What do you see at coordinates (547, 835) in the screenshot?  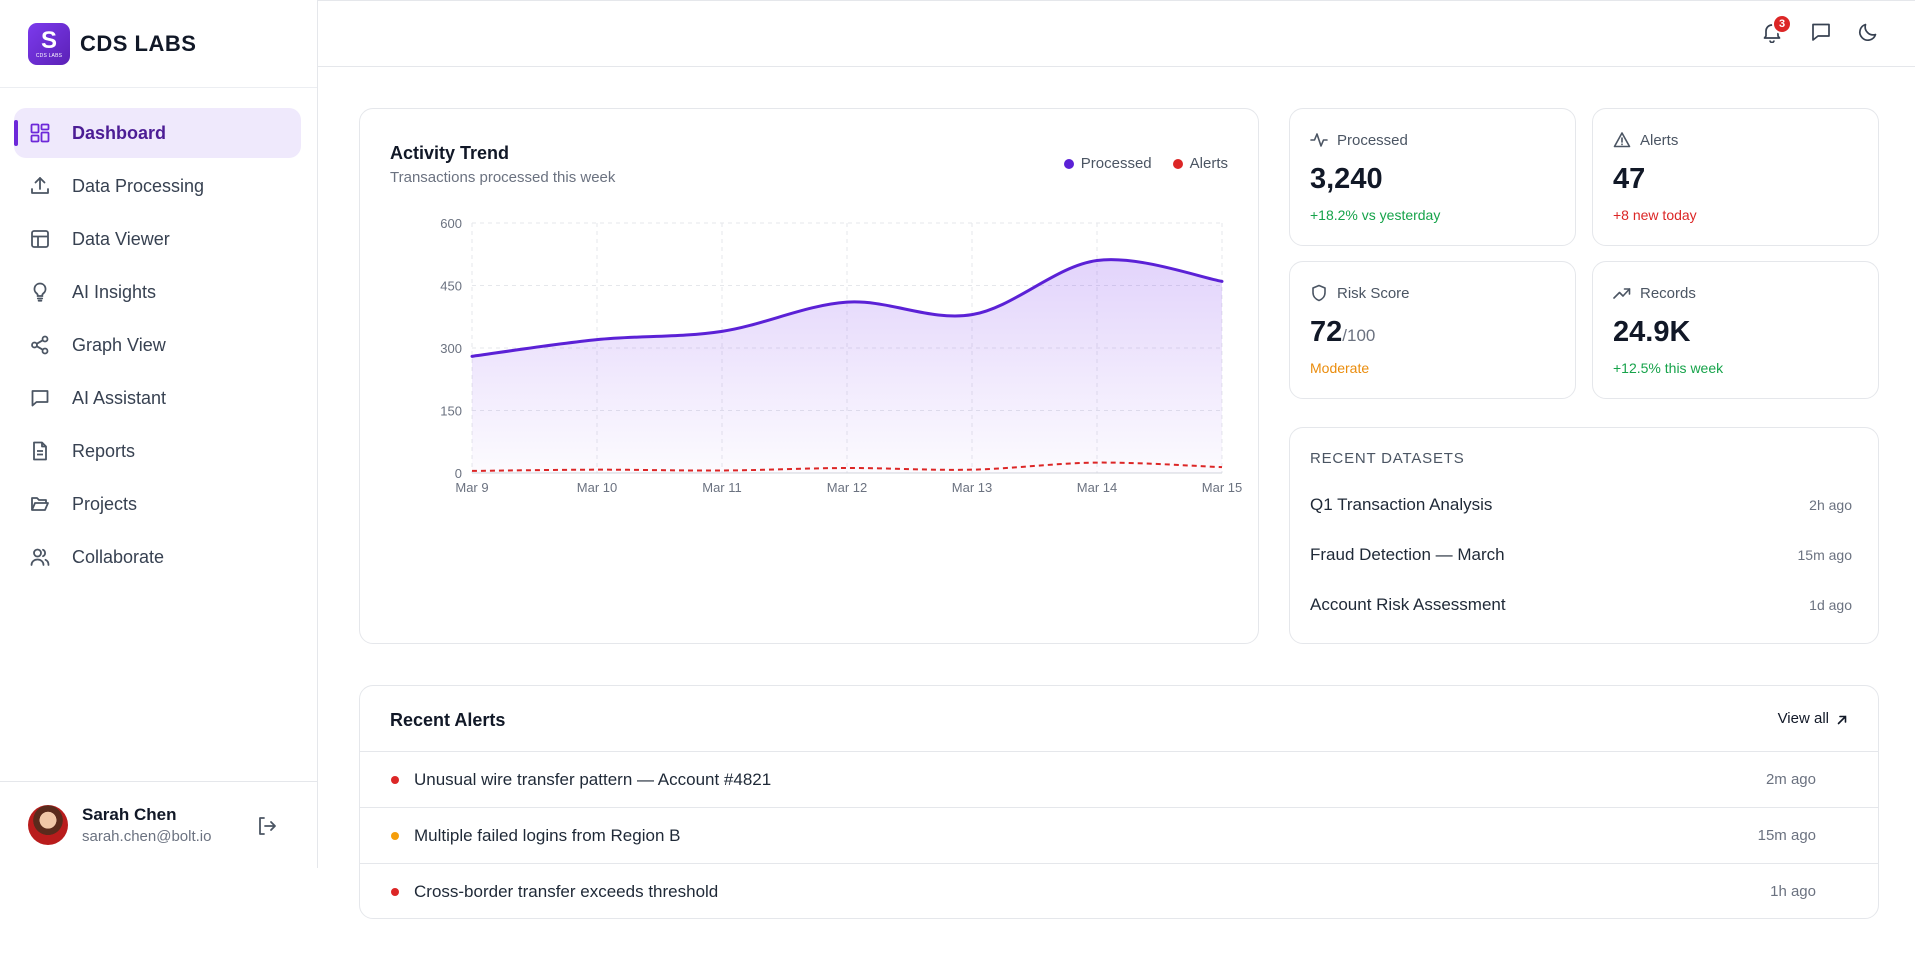 I see `alert-text: Multiple failed logins from Region B` at bounding box center [547, 835].